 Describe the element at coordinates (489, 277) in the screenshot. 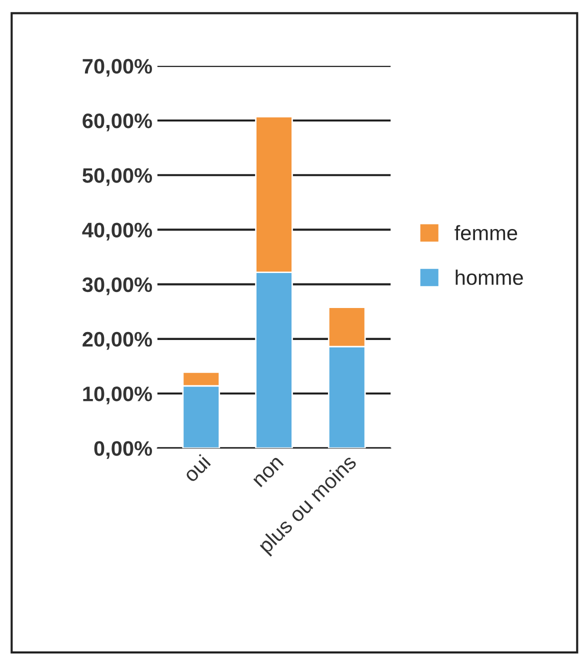

I see `legend-label: homme` at that location.